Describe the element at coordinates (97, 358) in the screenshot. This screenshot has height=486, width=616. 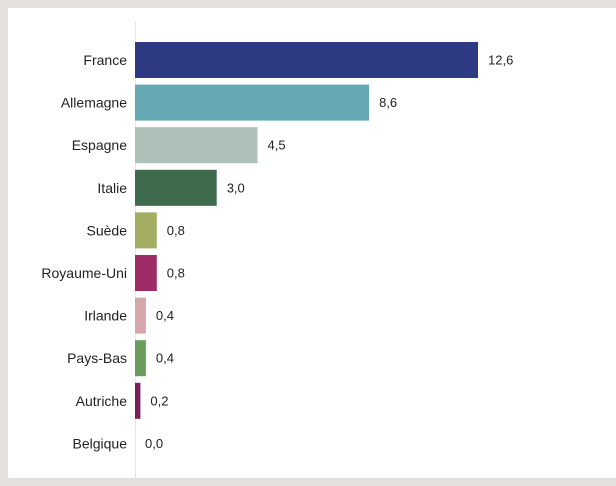
I see `category-label: Pays-Bas` at that location.